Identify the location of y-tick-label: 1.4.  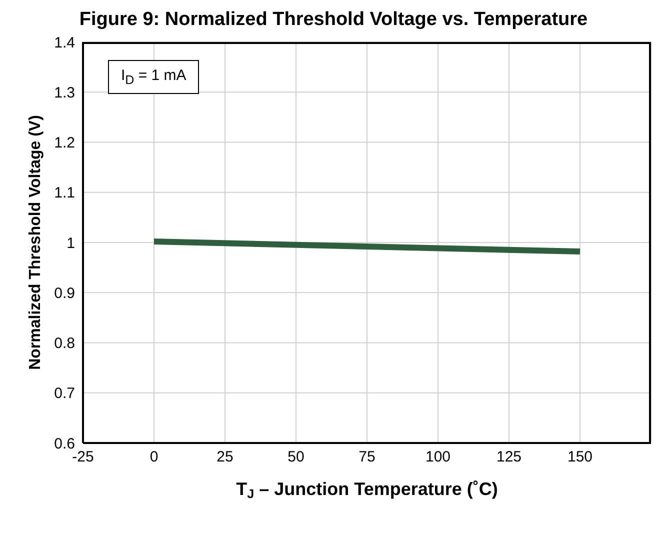
(64, 43).